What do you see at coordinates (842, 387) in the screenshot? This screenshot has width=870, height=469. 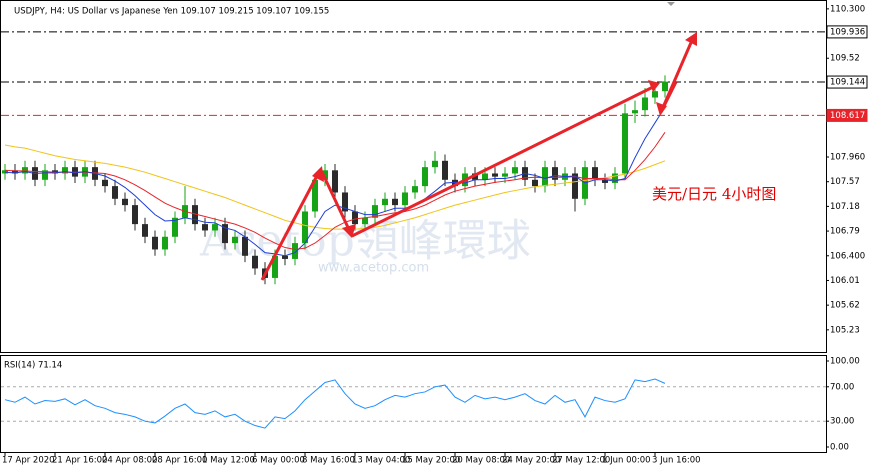 I see `y-tick-label: 70.00` at bounding box center [842, 387].